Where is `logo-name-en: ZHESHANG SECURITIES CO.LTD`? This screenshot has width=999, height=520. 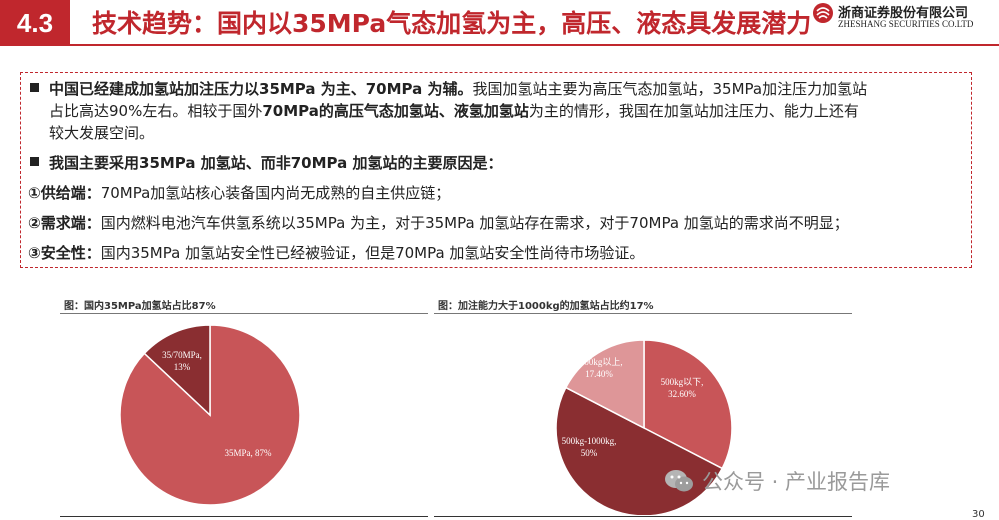 logo-name-en: ZHESHANG SECURITIES CO.LTD is located at coordinates (906, 24).